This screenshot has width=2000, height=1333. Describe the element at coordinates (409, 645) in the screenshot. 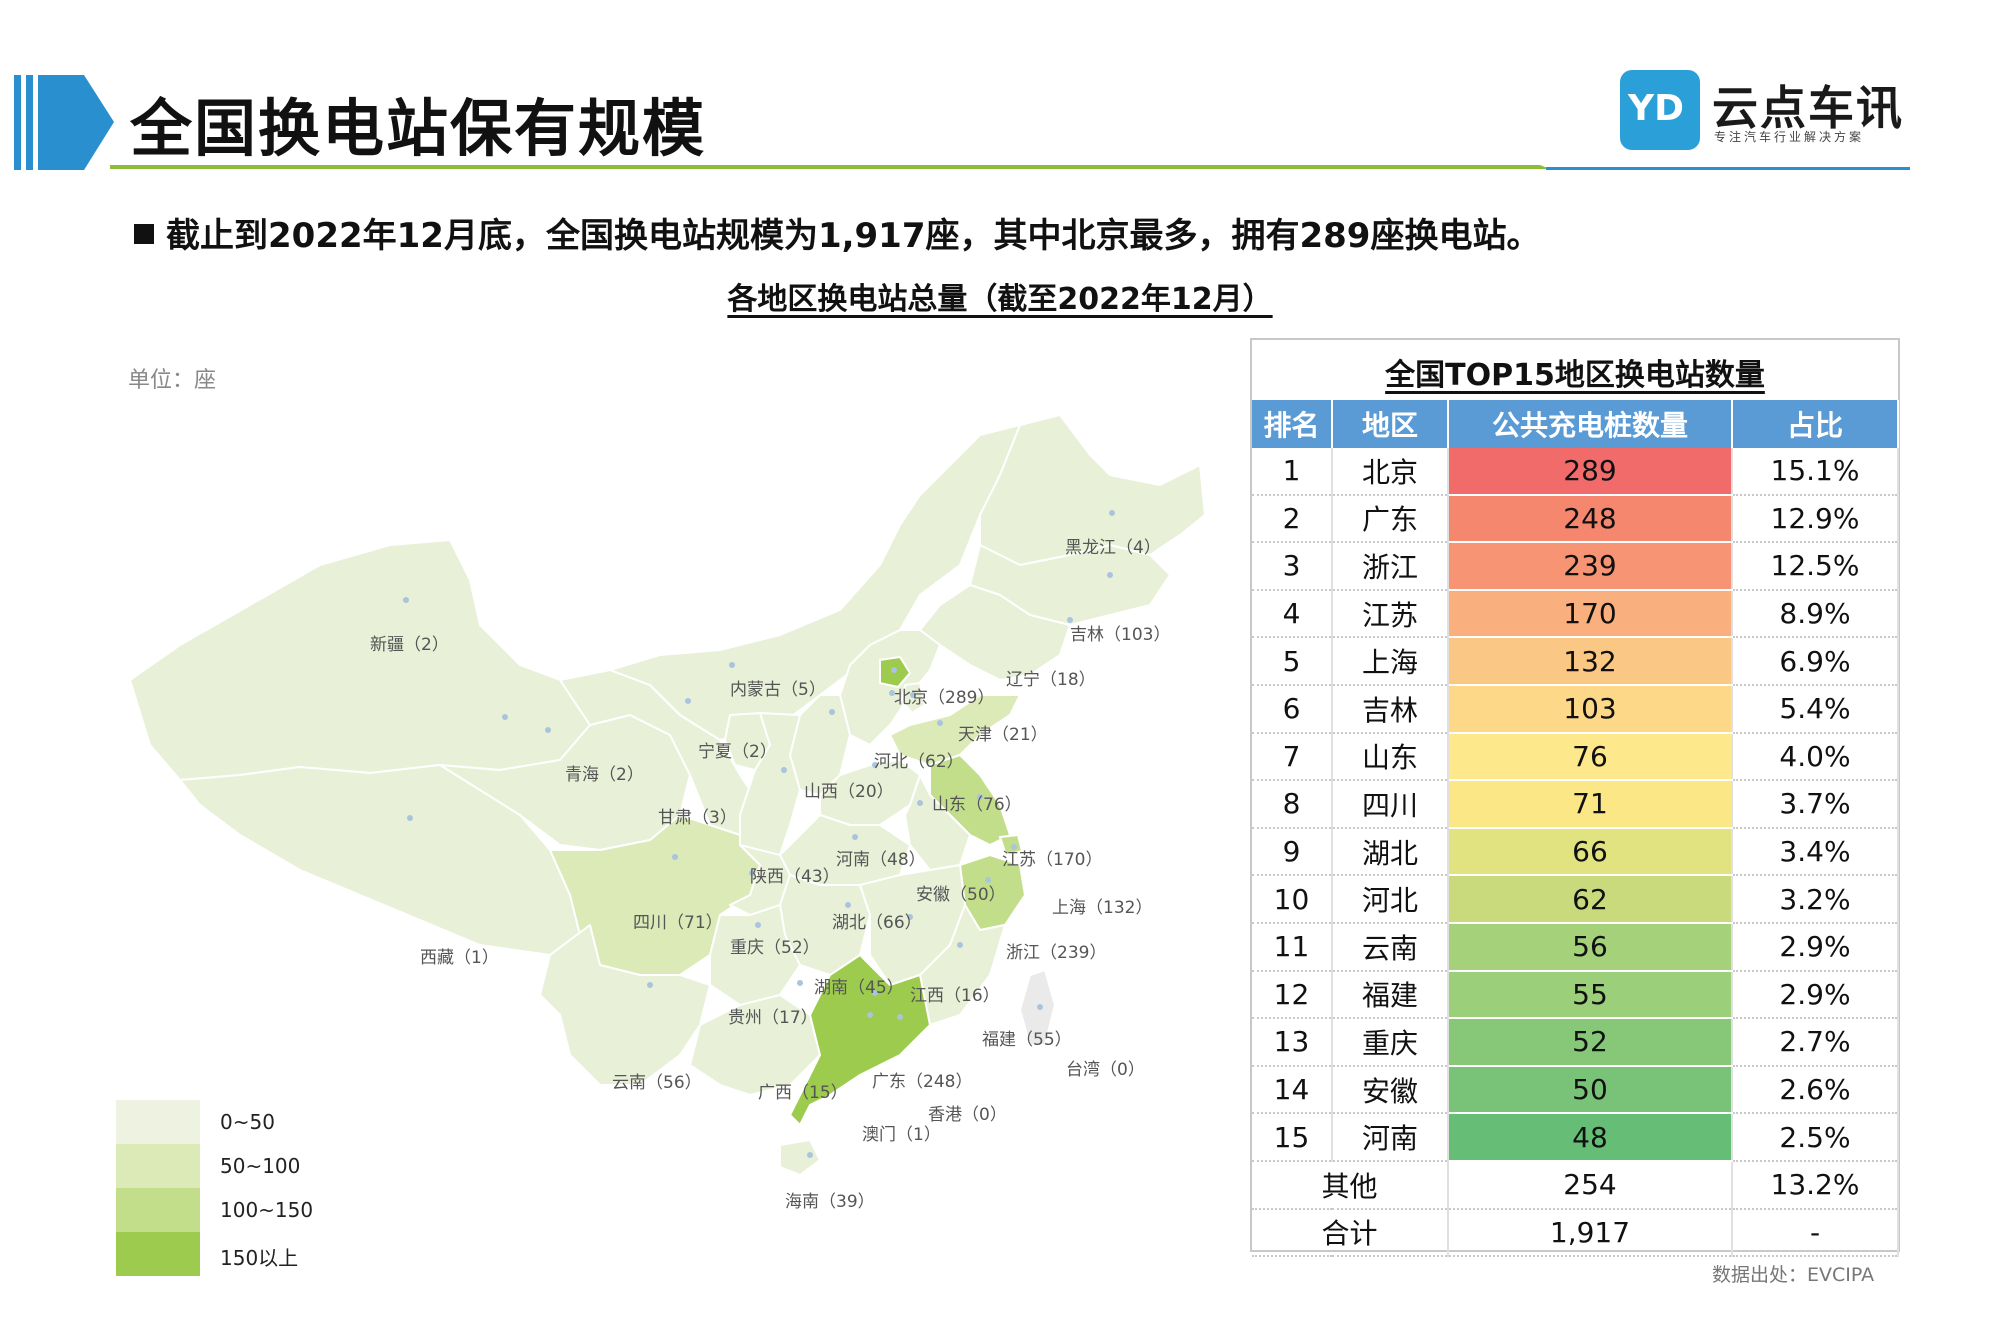

I see `region-label-xinjiang: 新疆（2）` at that location.